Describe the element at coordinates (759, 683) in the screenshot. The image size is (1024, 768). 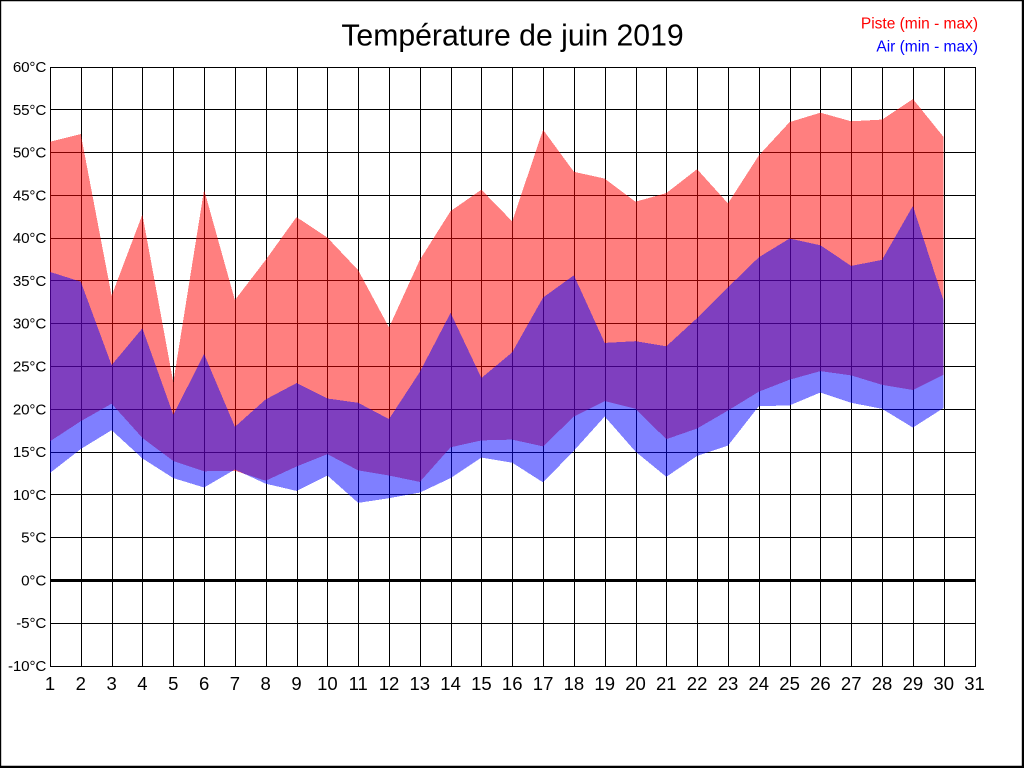
I see `svg-text: 24` at that location.